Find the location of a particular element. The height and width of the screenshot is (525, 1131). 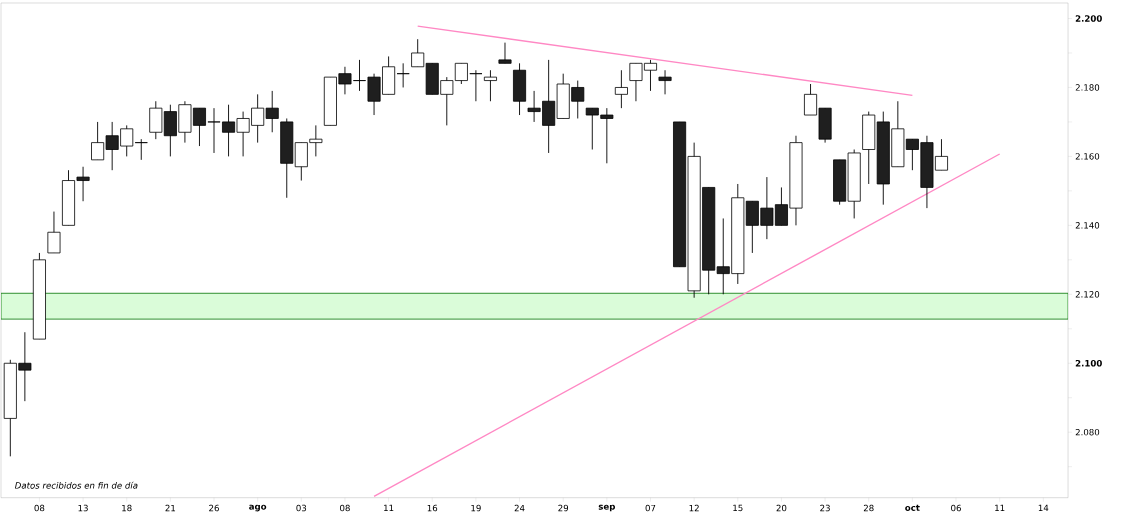

y-tick-label: 2.140 is located at coordinates (1087, 225).